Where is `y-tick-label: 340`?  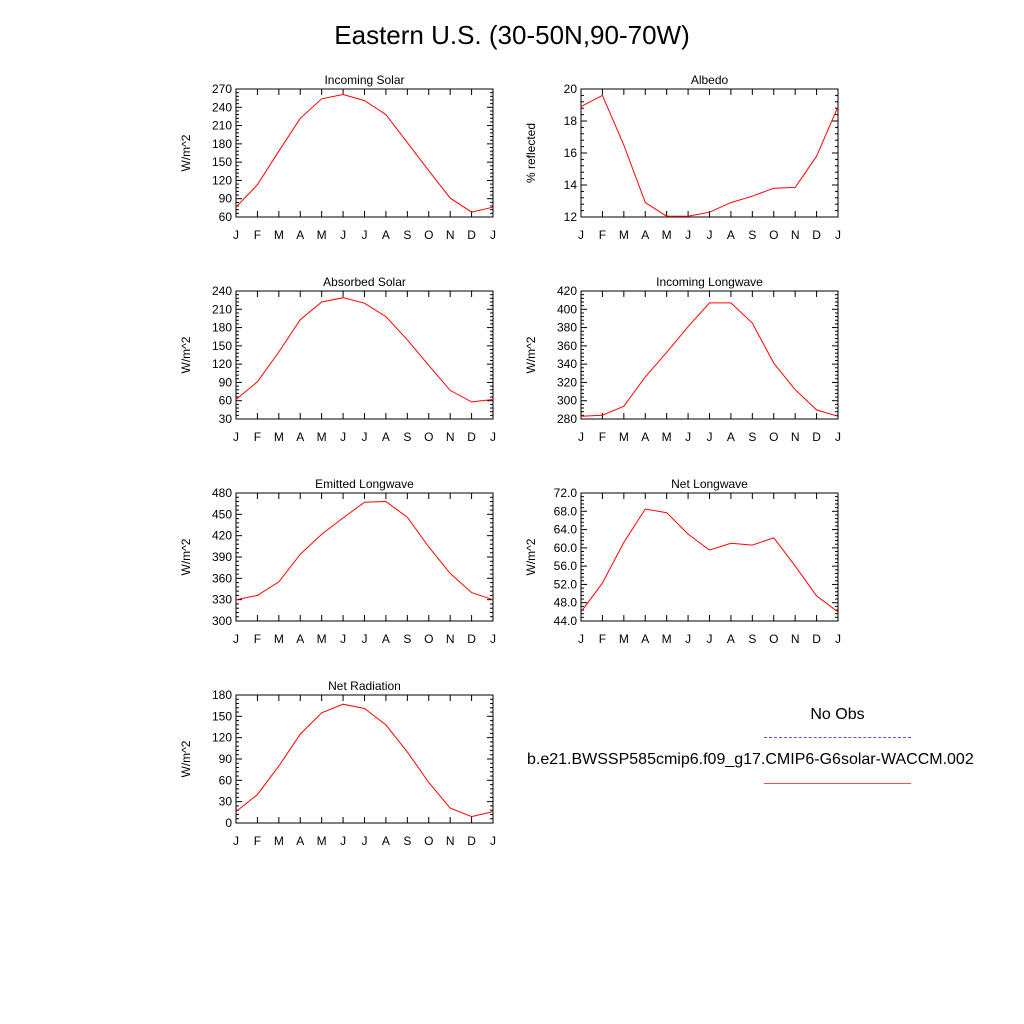 y-tick-label: 340 is located at coordinates (567, 364).